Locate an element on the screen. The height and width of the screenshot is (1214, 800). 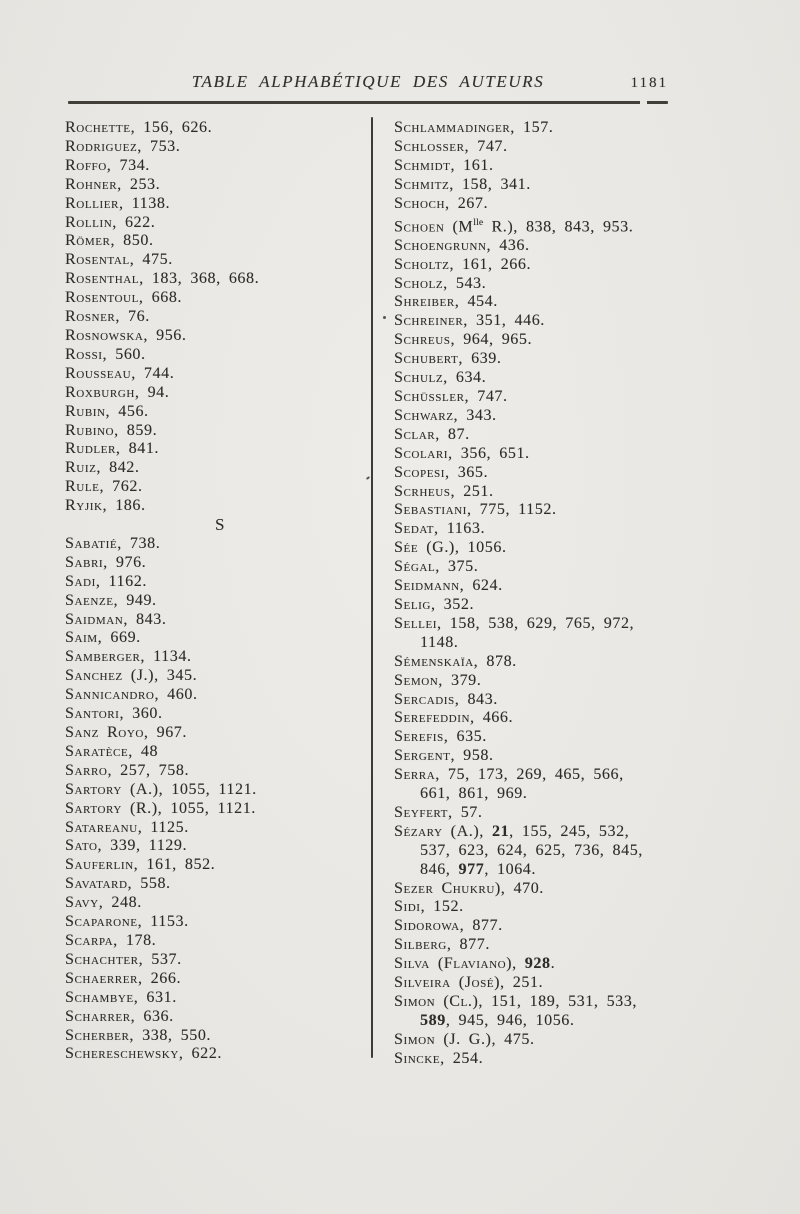
index-entry: Schoch, 267. is located at coordinates (441, 203).